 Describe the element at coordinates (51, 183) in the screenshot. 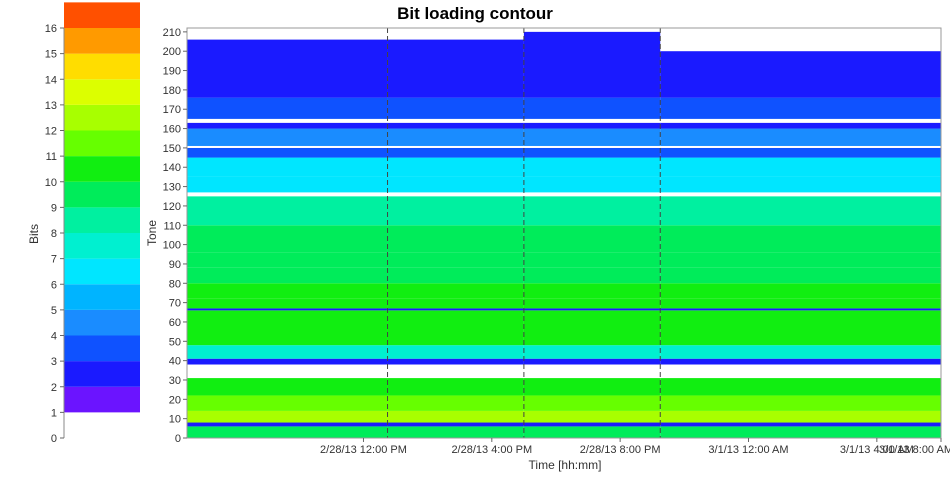

I see `colorbar-tick-label: 10` at that location.